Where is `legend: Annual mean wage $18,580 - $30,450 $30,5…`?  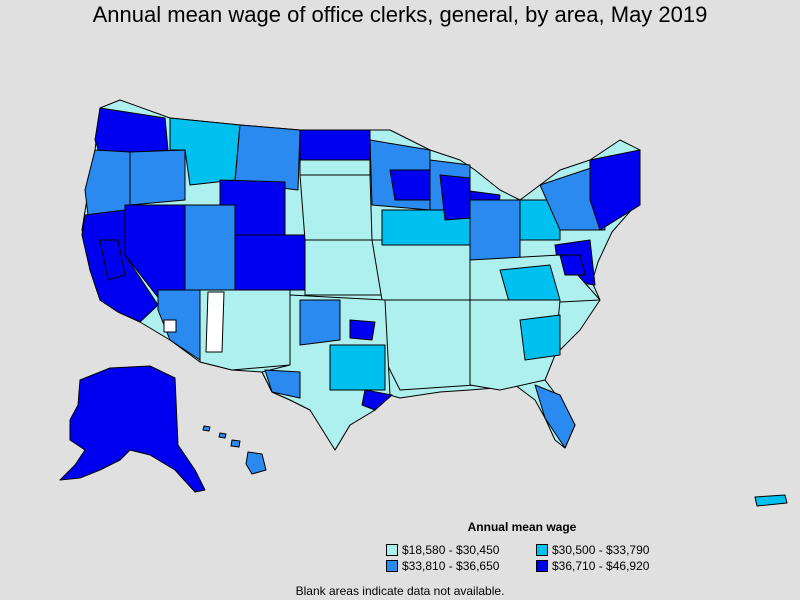
legend: Annual mean wage $18,580 - $30,450 $30,5… is located at coordinates (536, 546).